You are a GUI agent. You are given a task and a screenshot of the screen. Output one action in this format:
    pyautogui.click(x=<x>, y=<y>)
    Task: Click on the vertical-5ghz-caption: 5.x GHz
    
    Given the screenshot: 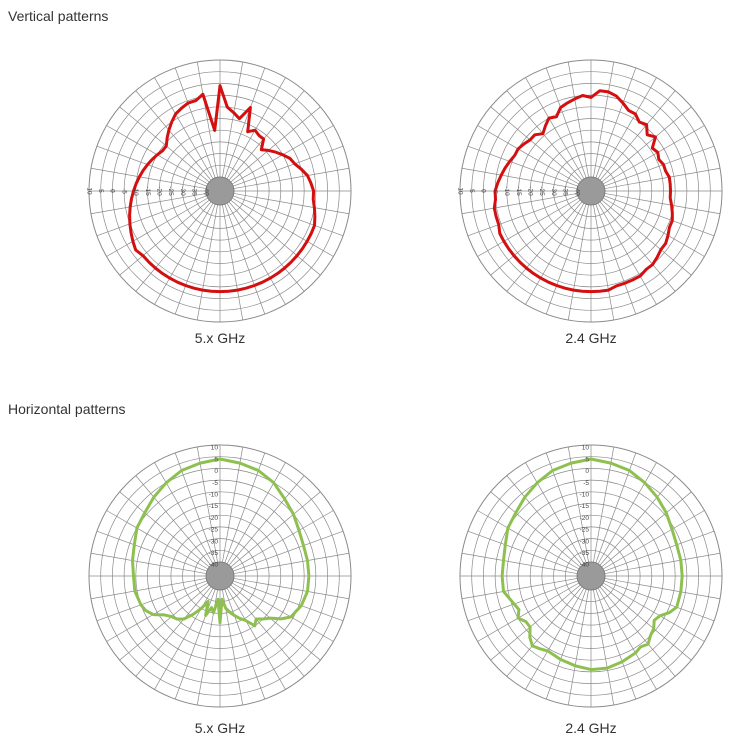 What is the action you would take?
    pyautogui.click(x=220, y=338)
    